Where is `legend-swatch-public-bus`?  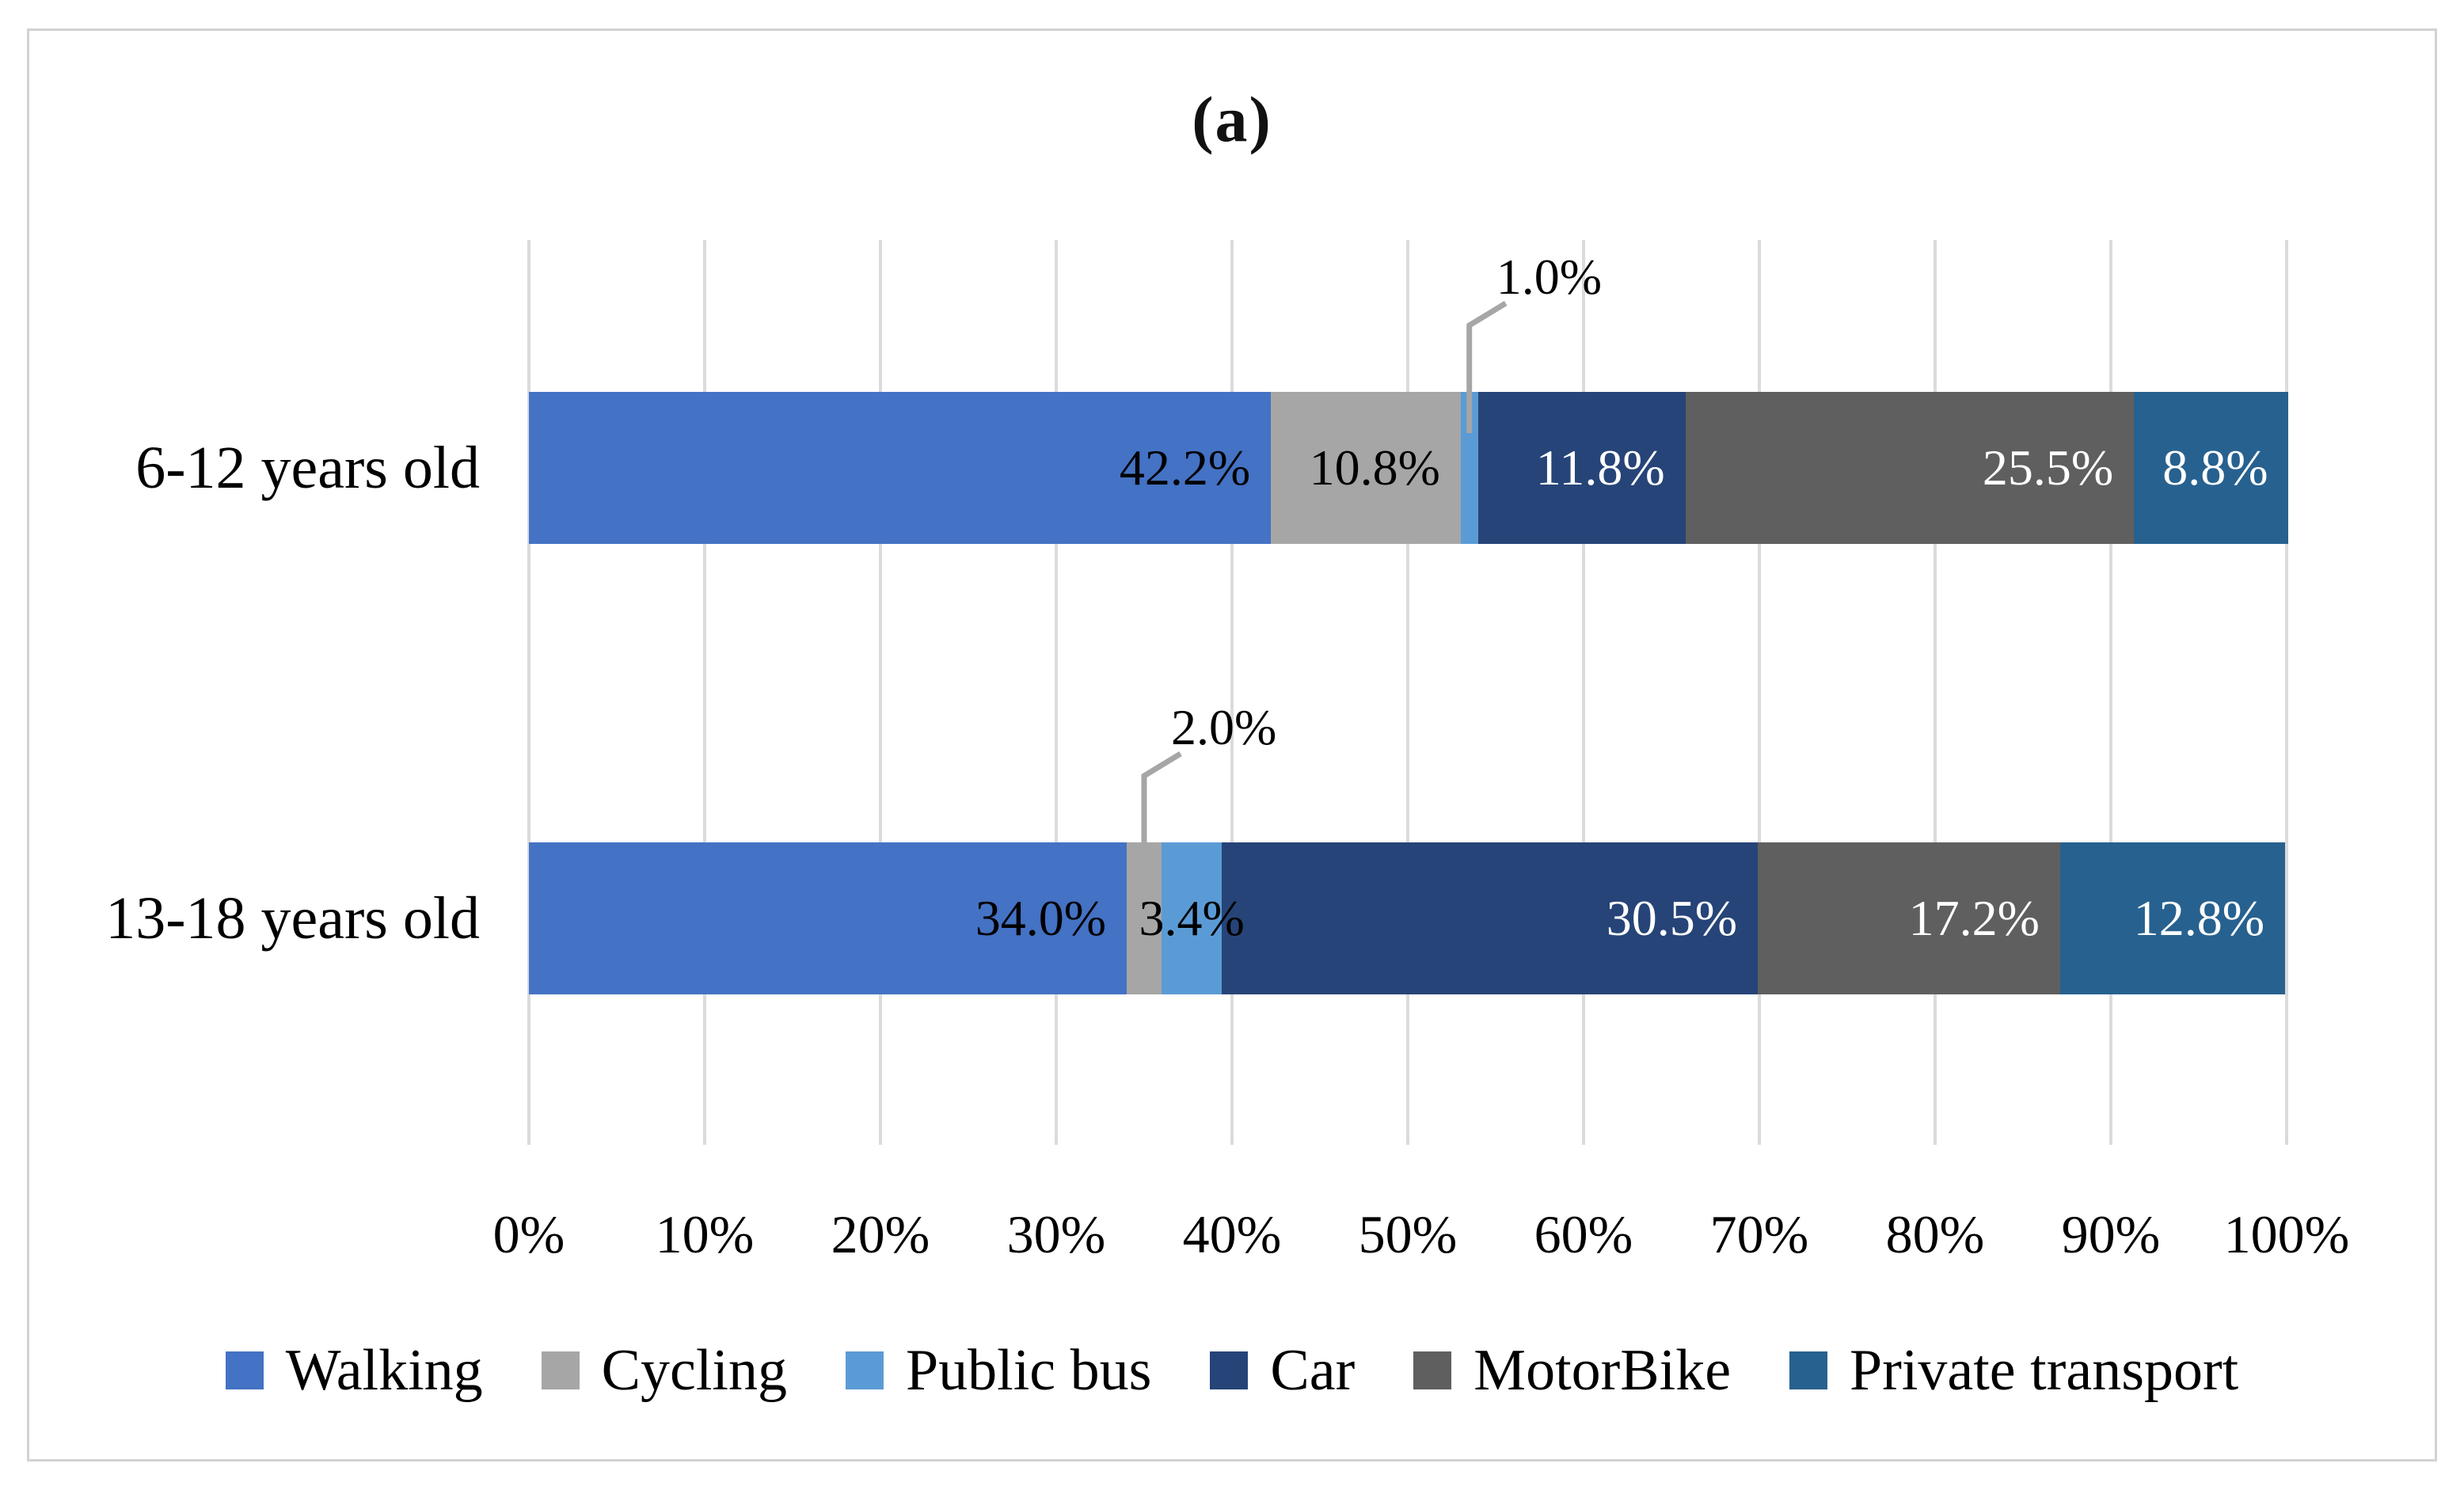
legend-swatch-public-bus is located at coordinates (865, 1370).